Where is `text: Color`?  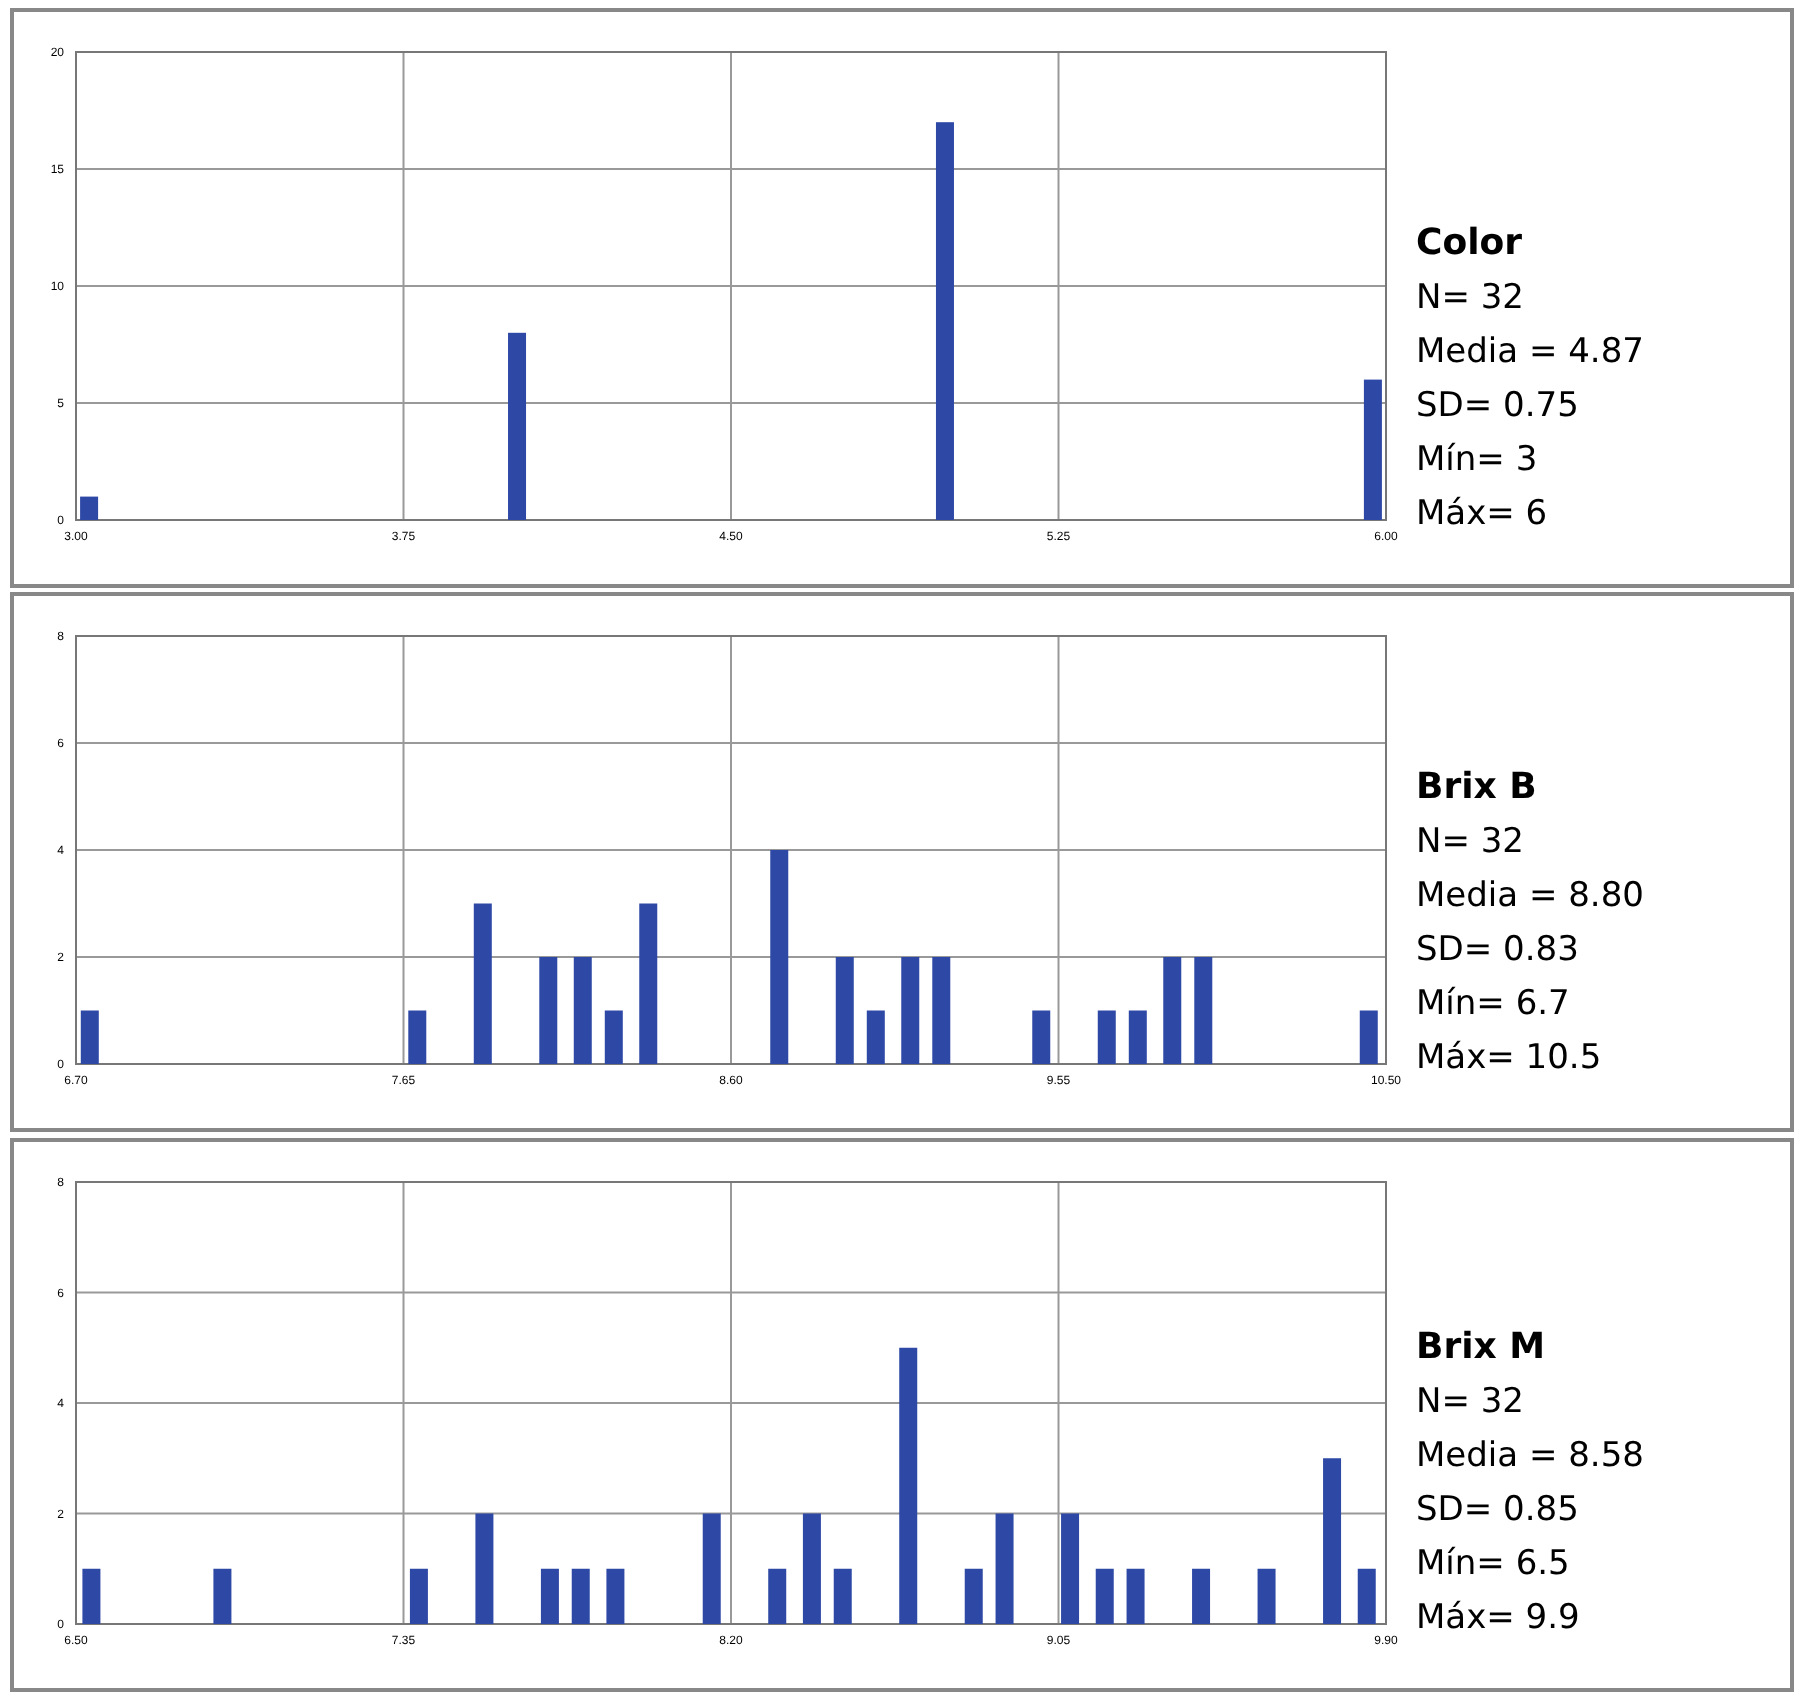 text: Color is located at coordinates (1469, 243).